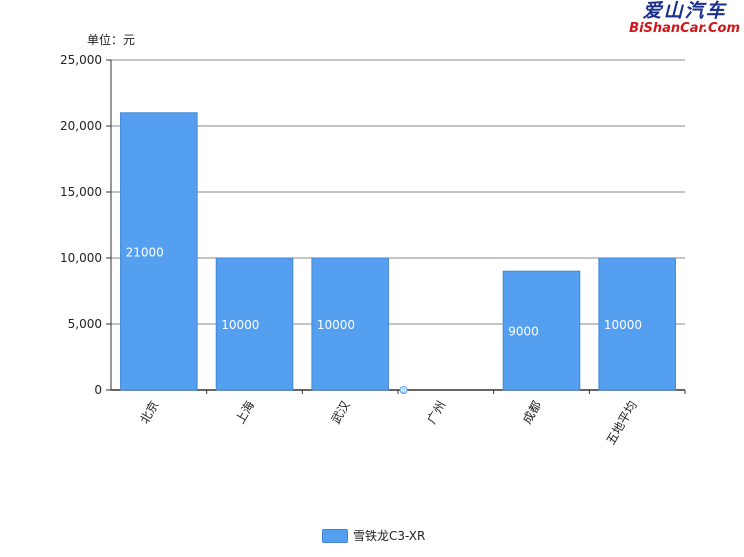 This screenshot has width=744, height=557. I want to click on x-tick-label-3: 广州, so click(436, 413).